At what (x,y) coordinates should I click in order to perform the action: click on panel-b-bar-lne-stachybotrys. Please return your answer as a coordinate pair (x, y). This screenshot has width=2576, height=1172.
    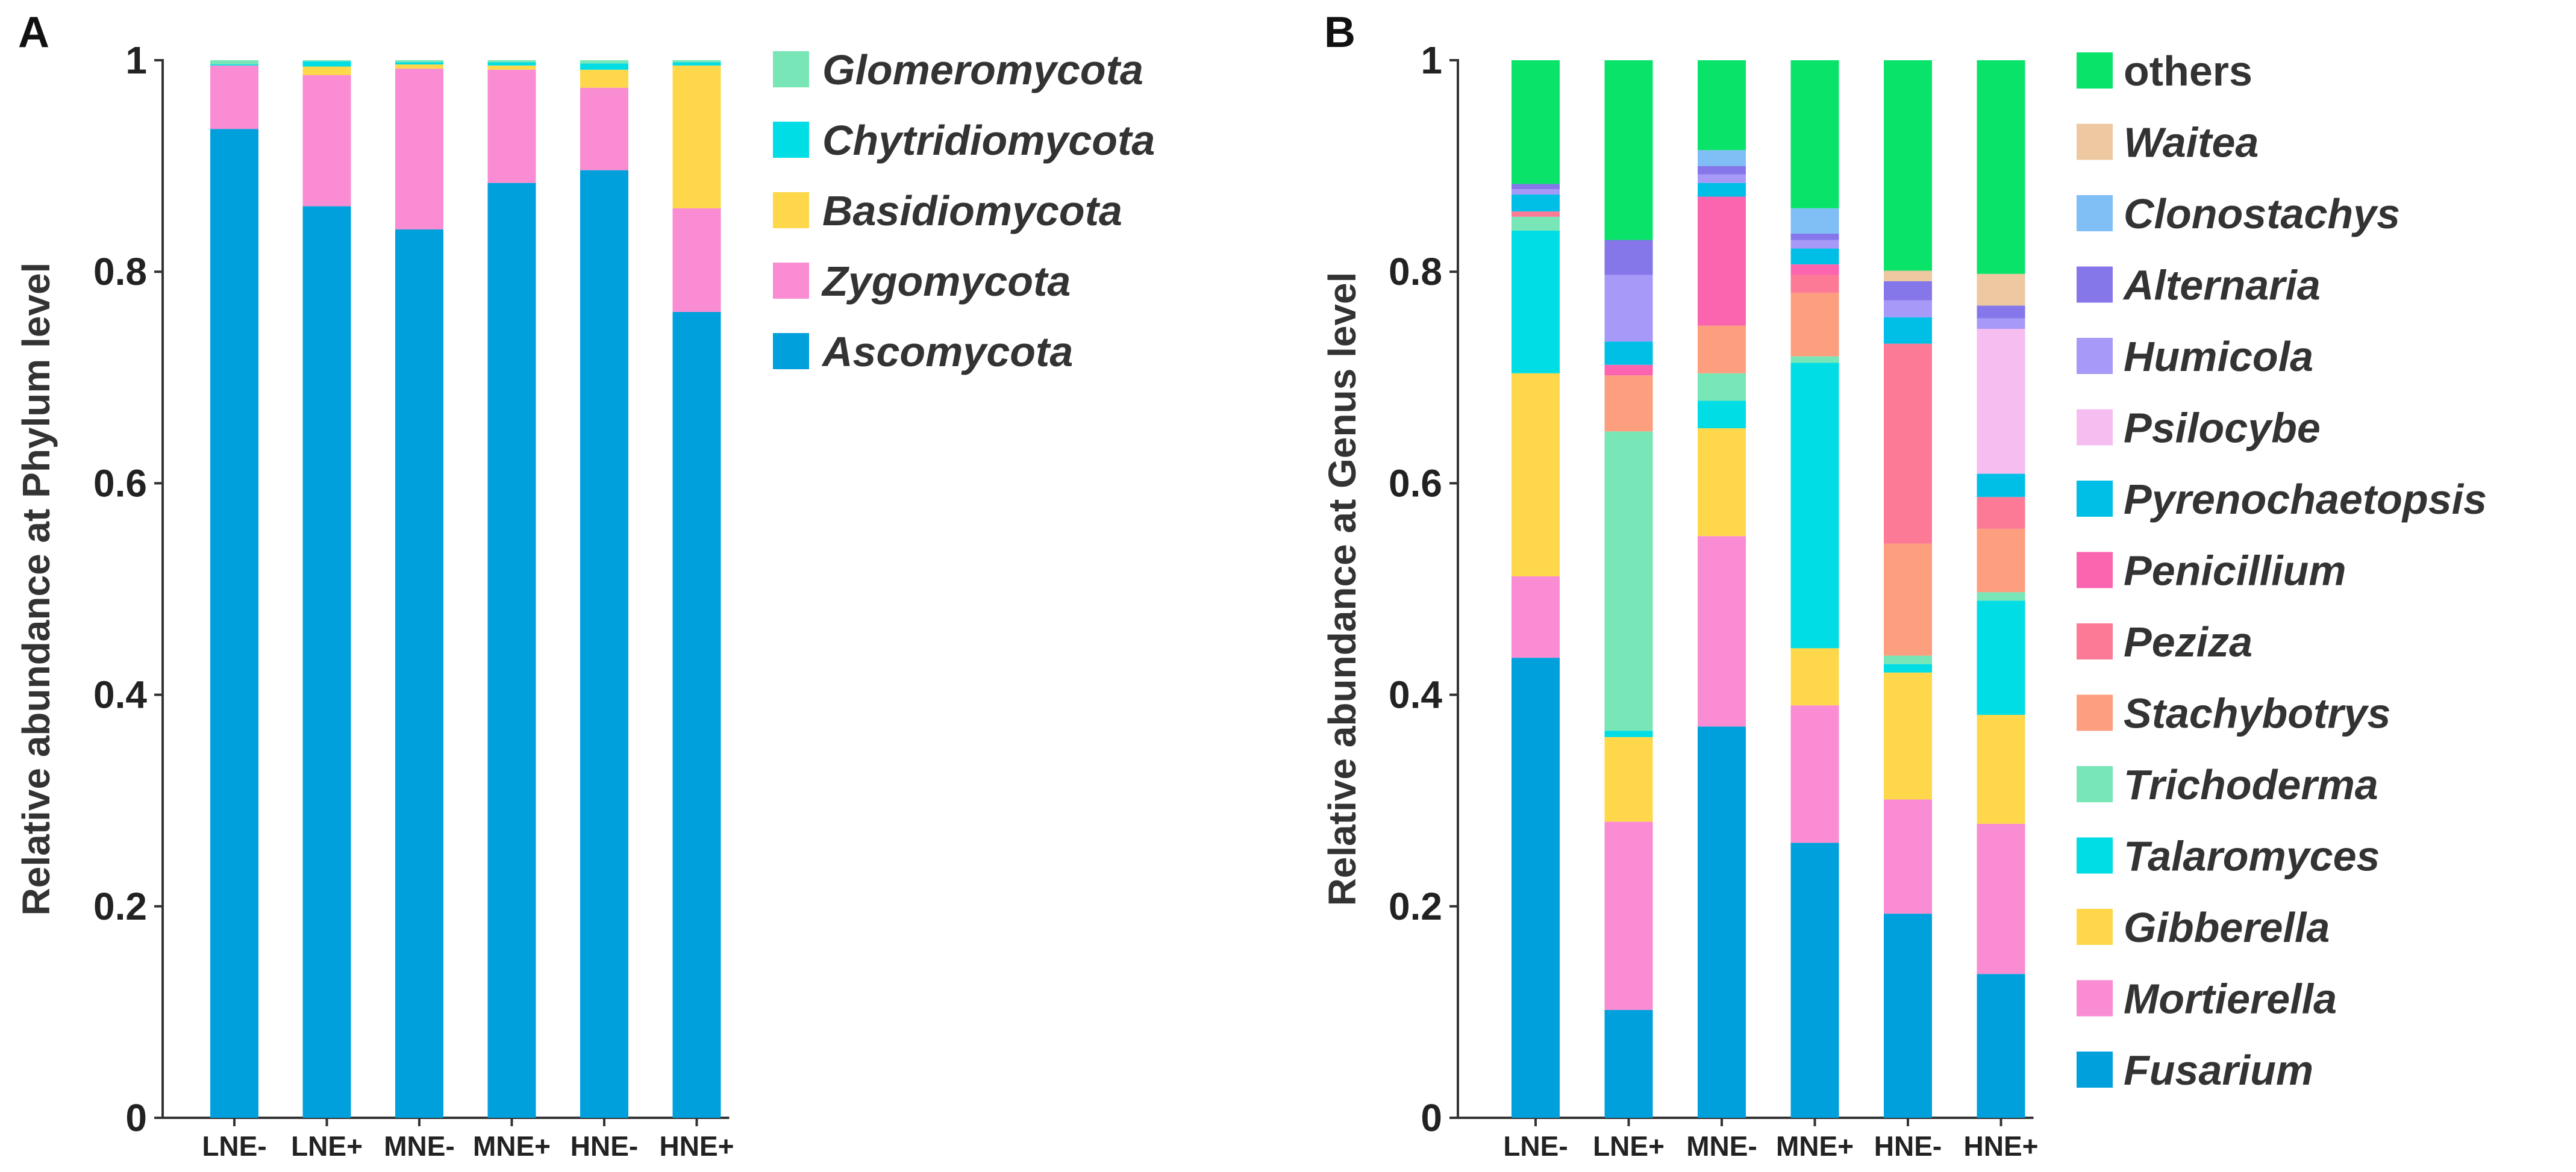
    Looking at the image, I should click on (1629, 403).